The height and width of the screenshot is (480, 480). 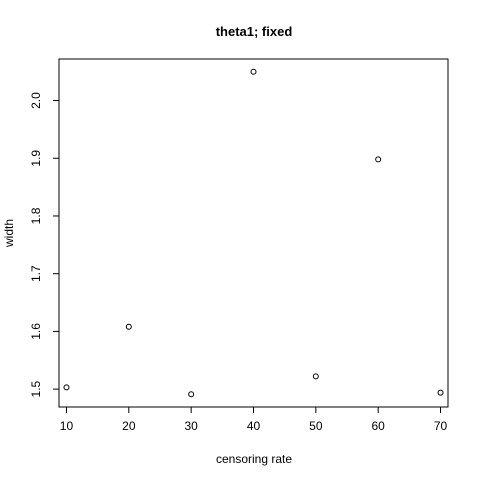 I want to click on y-tick-label: 1.7, so click(x=36, y=273).